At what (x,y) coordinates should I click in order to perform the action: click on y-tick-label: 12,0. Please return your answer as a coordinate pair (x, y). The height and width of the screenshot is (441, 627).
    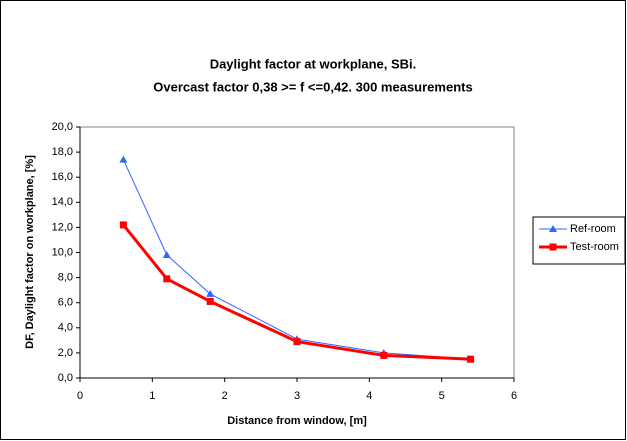
    Looking at the image, I should click on (62, 227).